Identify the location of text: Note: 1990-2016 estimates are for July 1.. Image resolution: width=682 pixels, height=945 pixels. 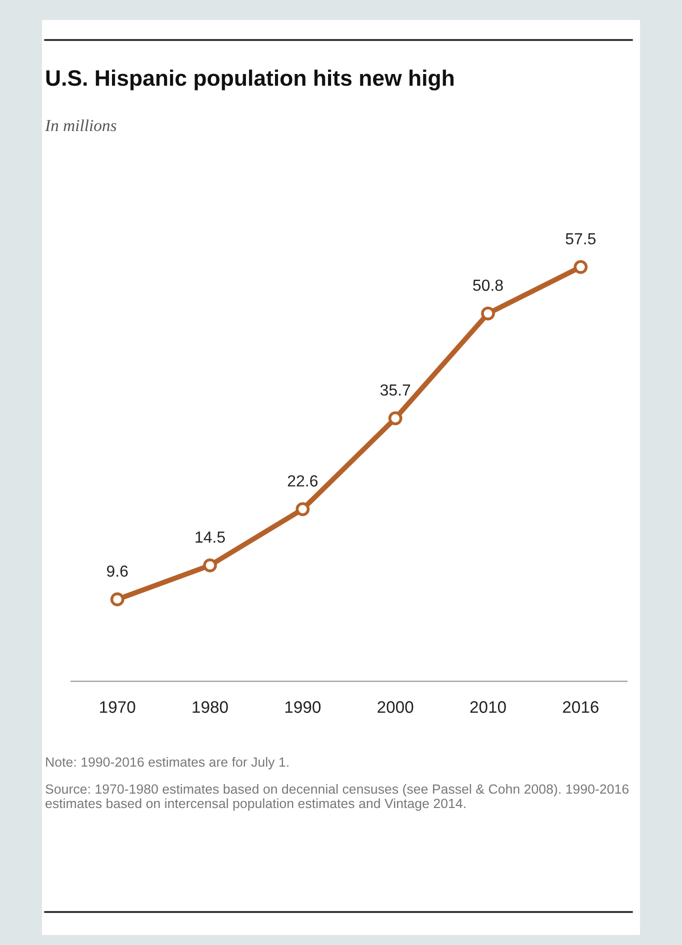
(167, 763).